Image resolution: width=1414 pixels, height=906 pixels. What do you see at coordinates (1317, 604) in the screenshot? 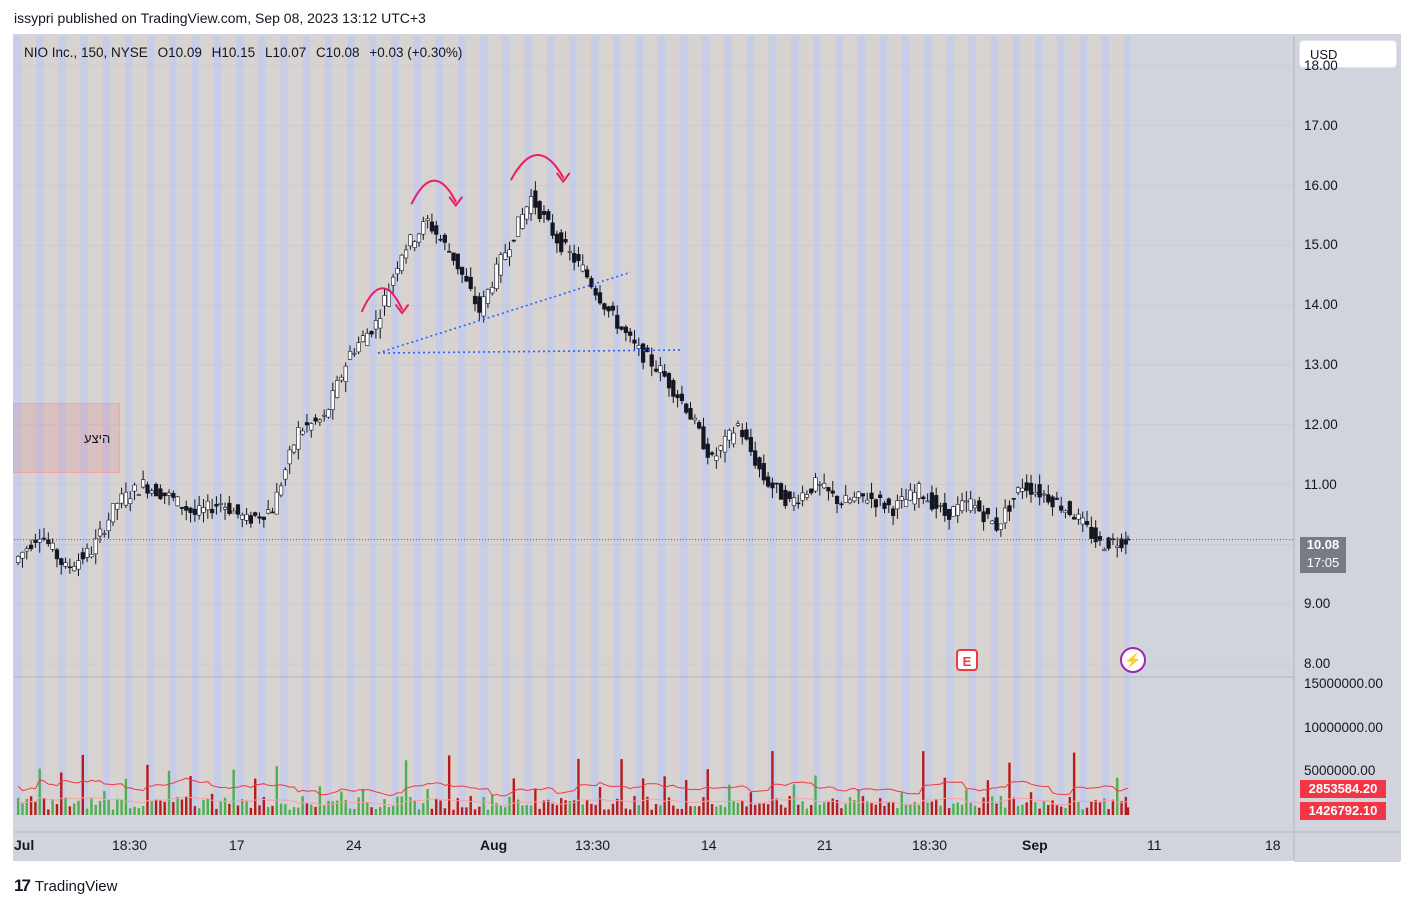
I see `price-tick-label: 9.00` at bounding box center [1317, 604].